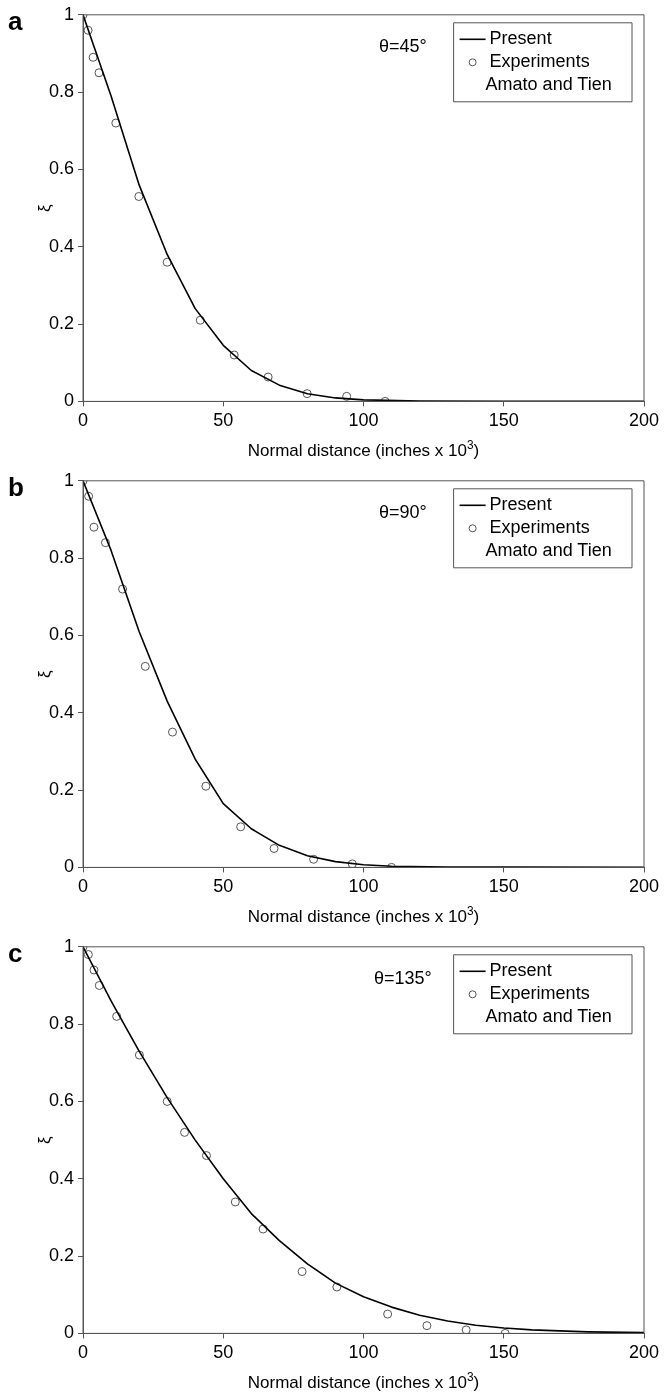 This screenshot has height=1397, width=672. I want to click on annotation: θ=45°, so click(402, 45).